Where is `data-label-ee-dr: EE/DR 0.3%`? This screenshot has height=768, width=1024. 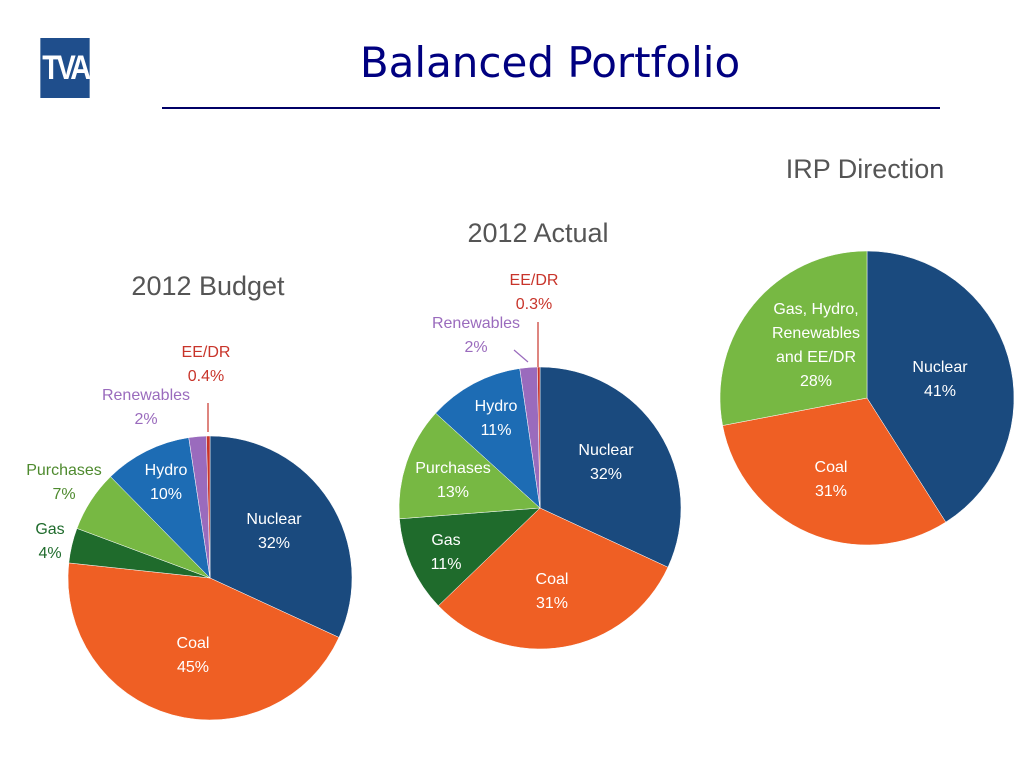
data-label-ee-dr: EE/DR 0.3% is located at coordinates (534, 292).